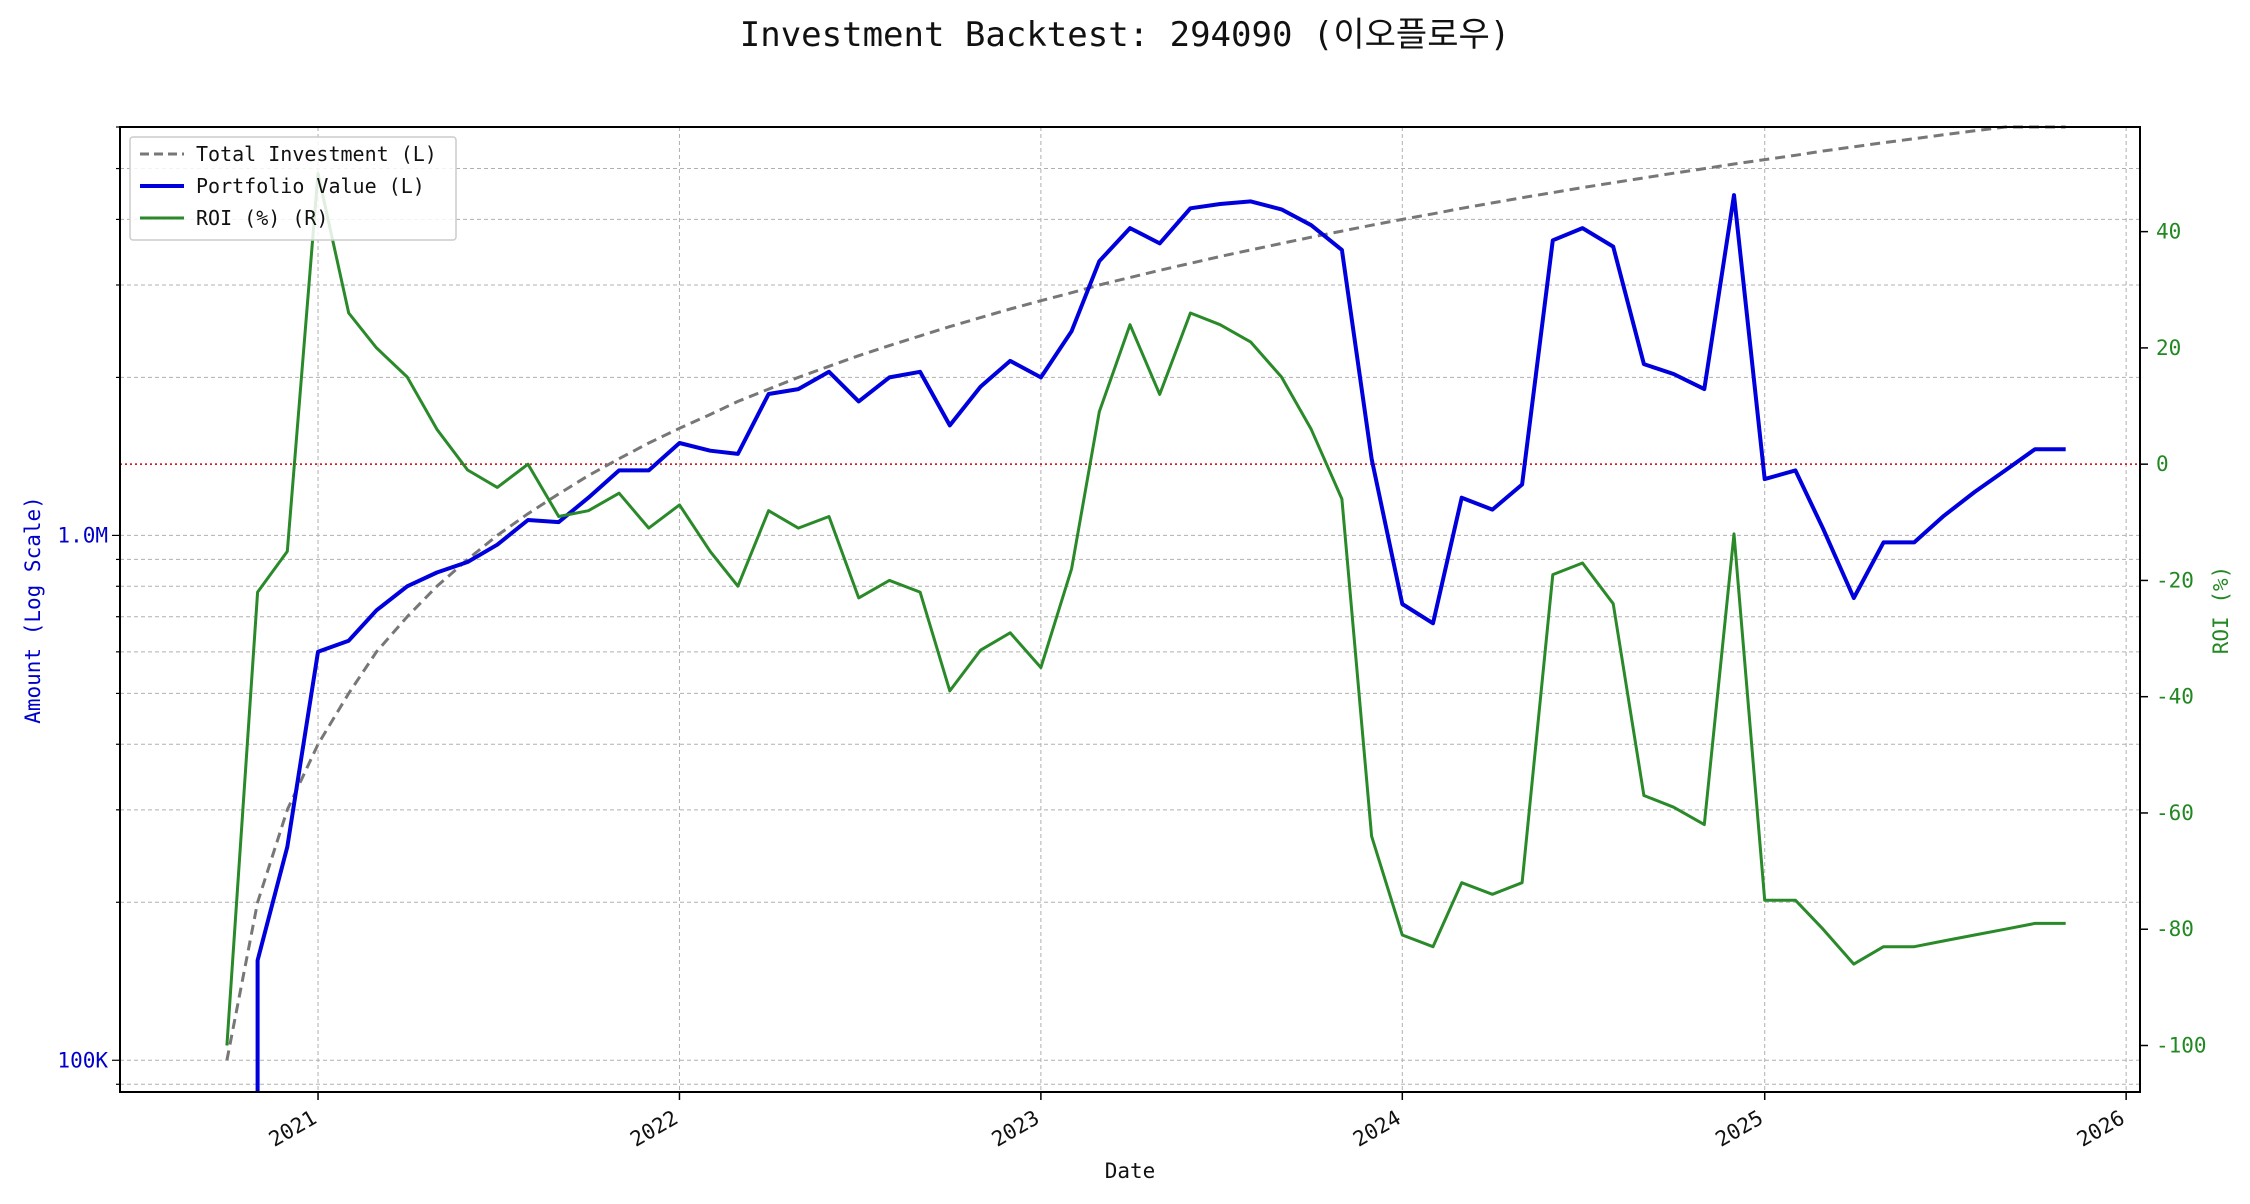 The height and width of the screenshot is (1204, 2250). Describe the element at coordinates (2168, 232) in the screenshot. I see `right-tick-label: 40` at that location.